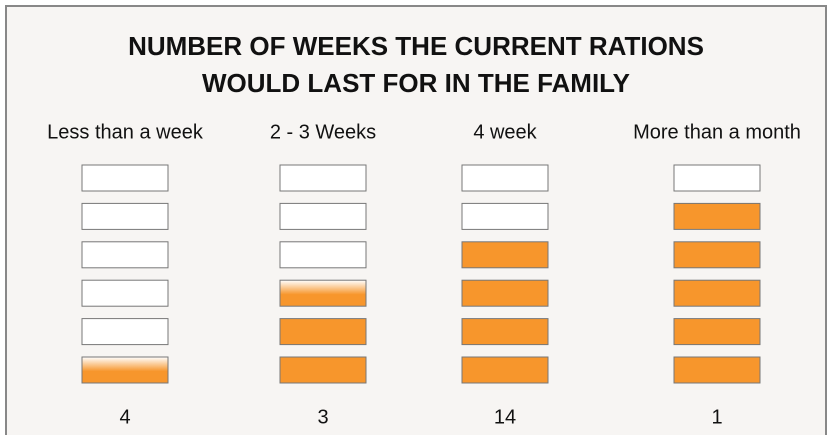 The width and height of the screenshot is (832, 440). I want to click on value-label: 14, so click(505, 417).